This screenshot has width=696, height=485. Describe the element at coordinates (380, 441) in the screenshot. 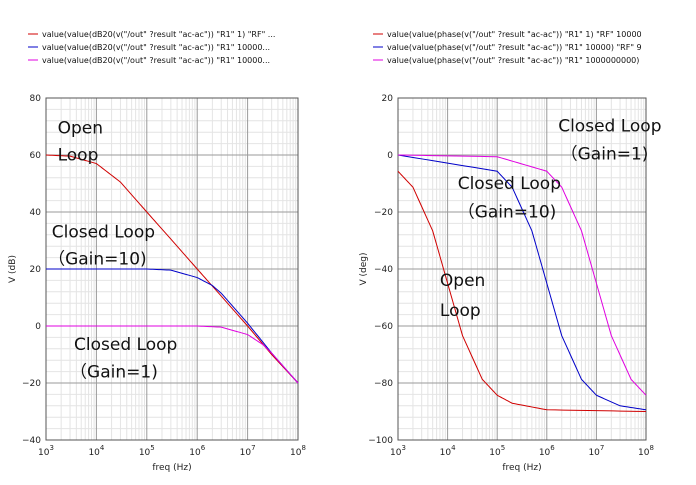

I see `y-tick-label: −100` at that location.